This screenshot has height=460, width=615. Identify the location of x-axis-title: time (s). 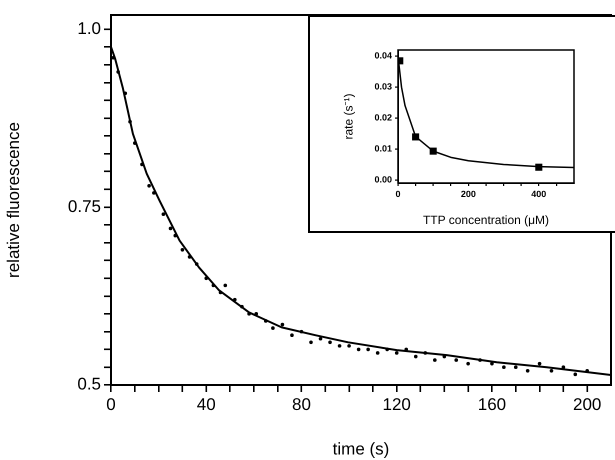
(361, 448).